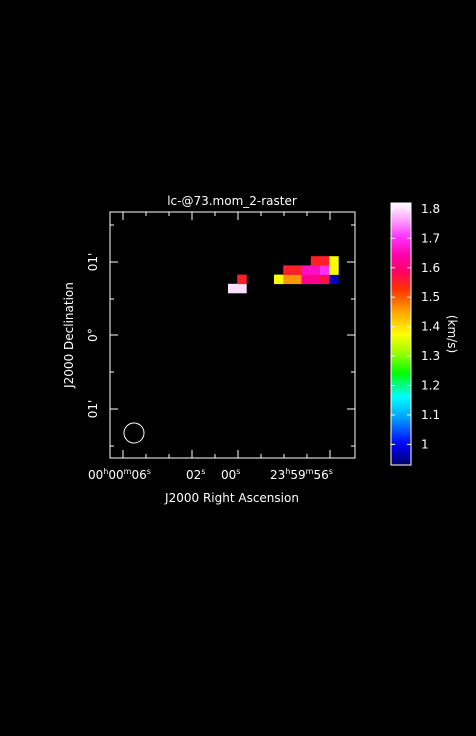  I want to click on chart-title: lc-@73.mom_2-raster, so click(232, 201).